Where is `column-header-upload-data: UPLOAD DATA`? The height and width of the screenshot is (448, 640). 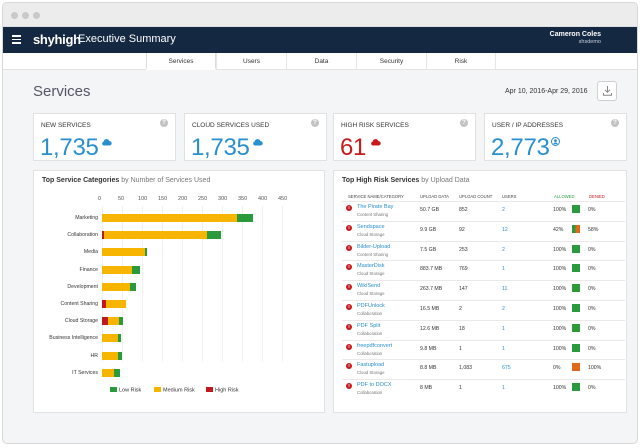
column-header-upload-data: UPLOAD DATA is located at coordinates (434, 196).